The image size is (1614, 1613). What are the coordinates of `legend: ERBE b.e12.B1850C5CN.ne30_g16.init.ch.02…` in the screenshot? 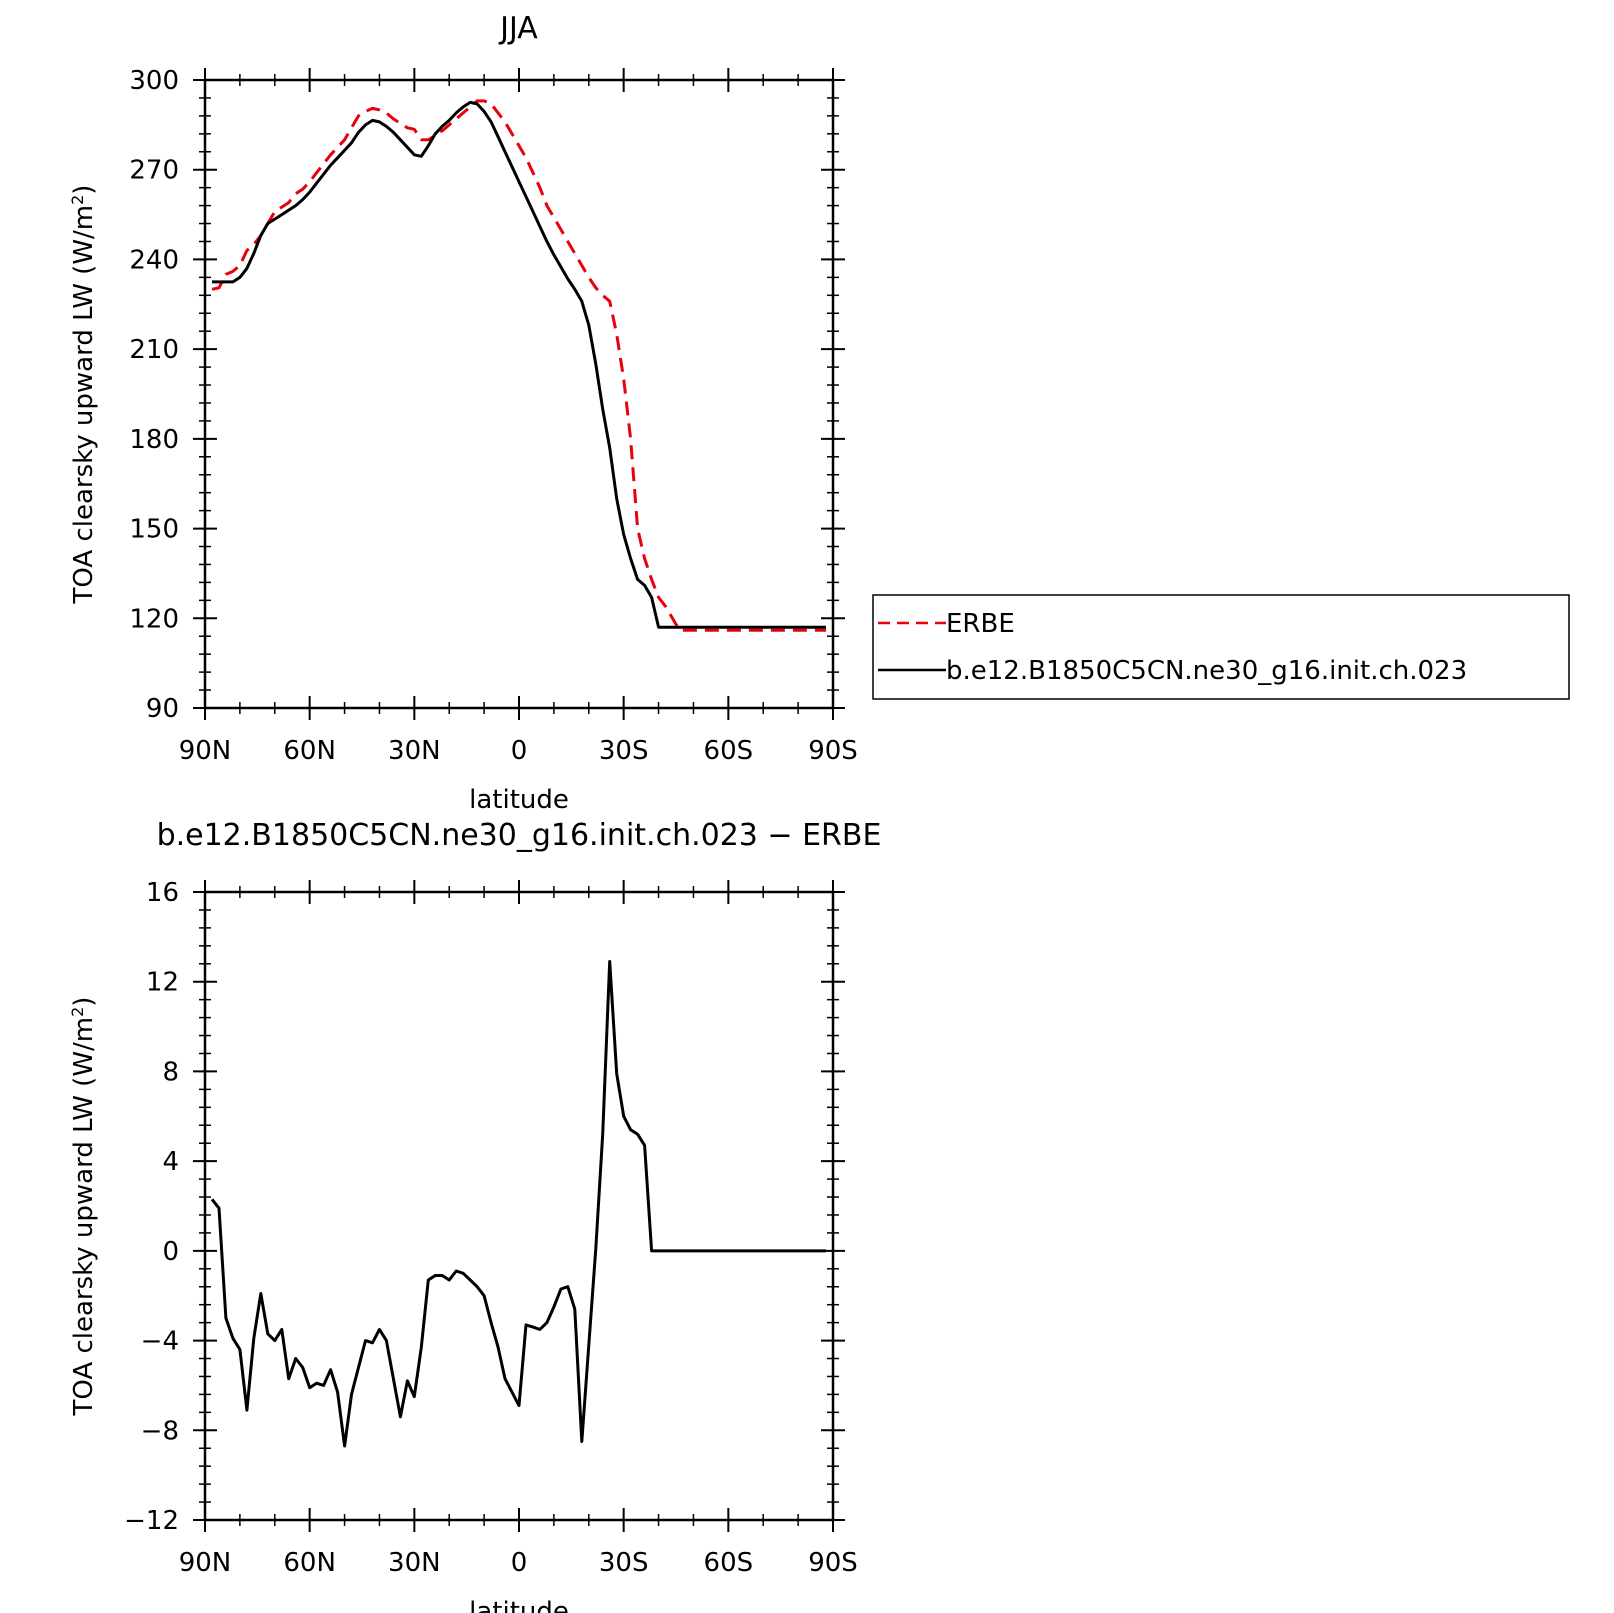 It's located at (1221, 647).